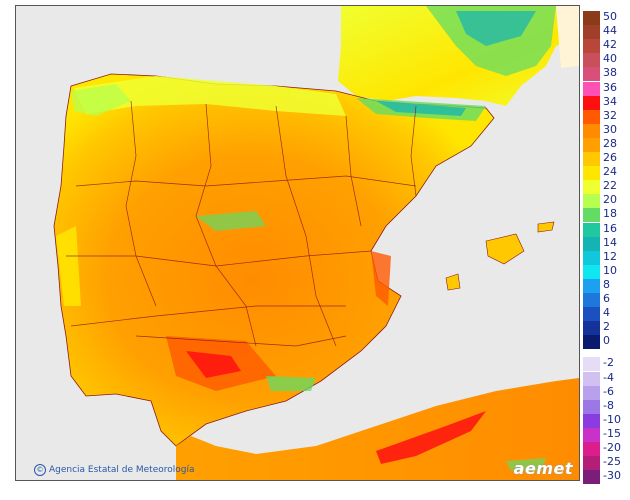 This screenshot has height=500, width=630. I want to click on legend-label: -15, so click(612, 433).